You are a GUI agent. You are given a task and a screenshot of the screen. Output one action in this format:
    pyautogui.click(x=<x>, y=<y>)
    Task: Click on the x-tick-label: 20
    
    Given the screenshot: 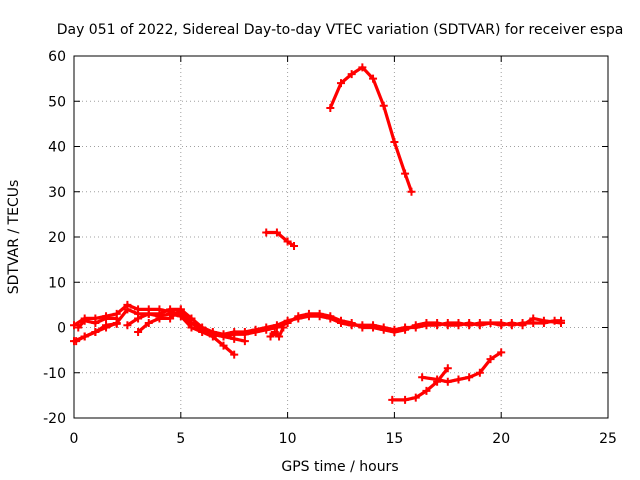 What is the action you would take?
    pyautogui.click(x=501, y=439)
    